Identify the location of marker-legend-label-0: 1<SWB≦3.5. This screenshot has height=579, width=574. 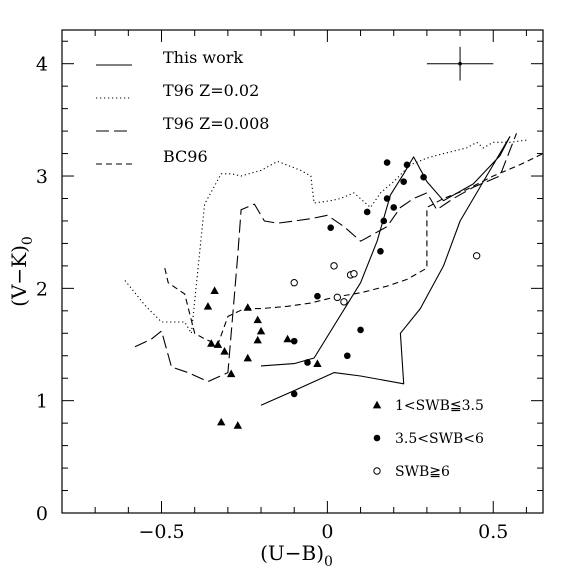
(439, 406).